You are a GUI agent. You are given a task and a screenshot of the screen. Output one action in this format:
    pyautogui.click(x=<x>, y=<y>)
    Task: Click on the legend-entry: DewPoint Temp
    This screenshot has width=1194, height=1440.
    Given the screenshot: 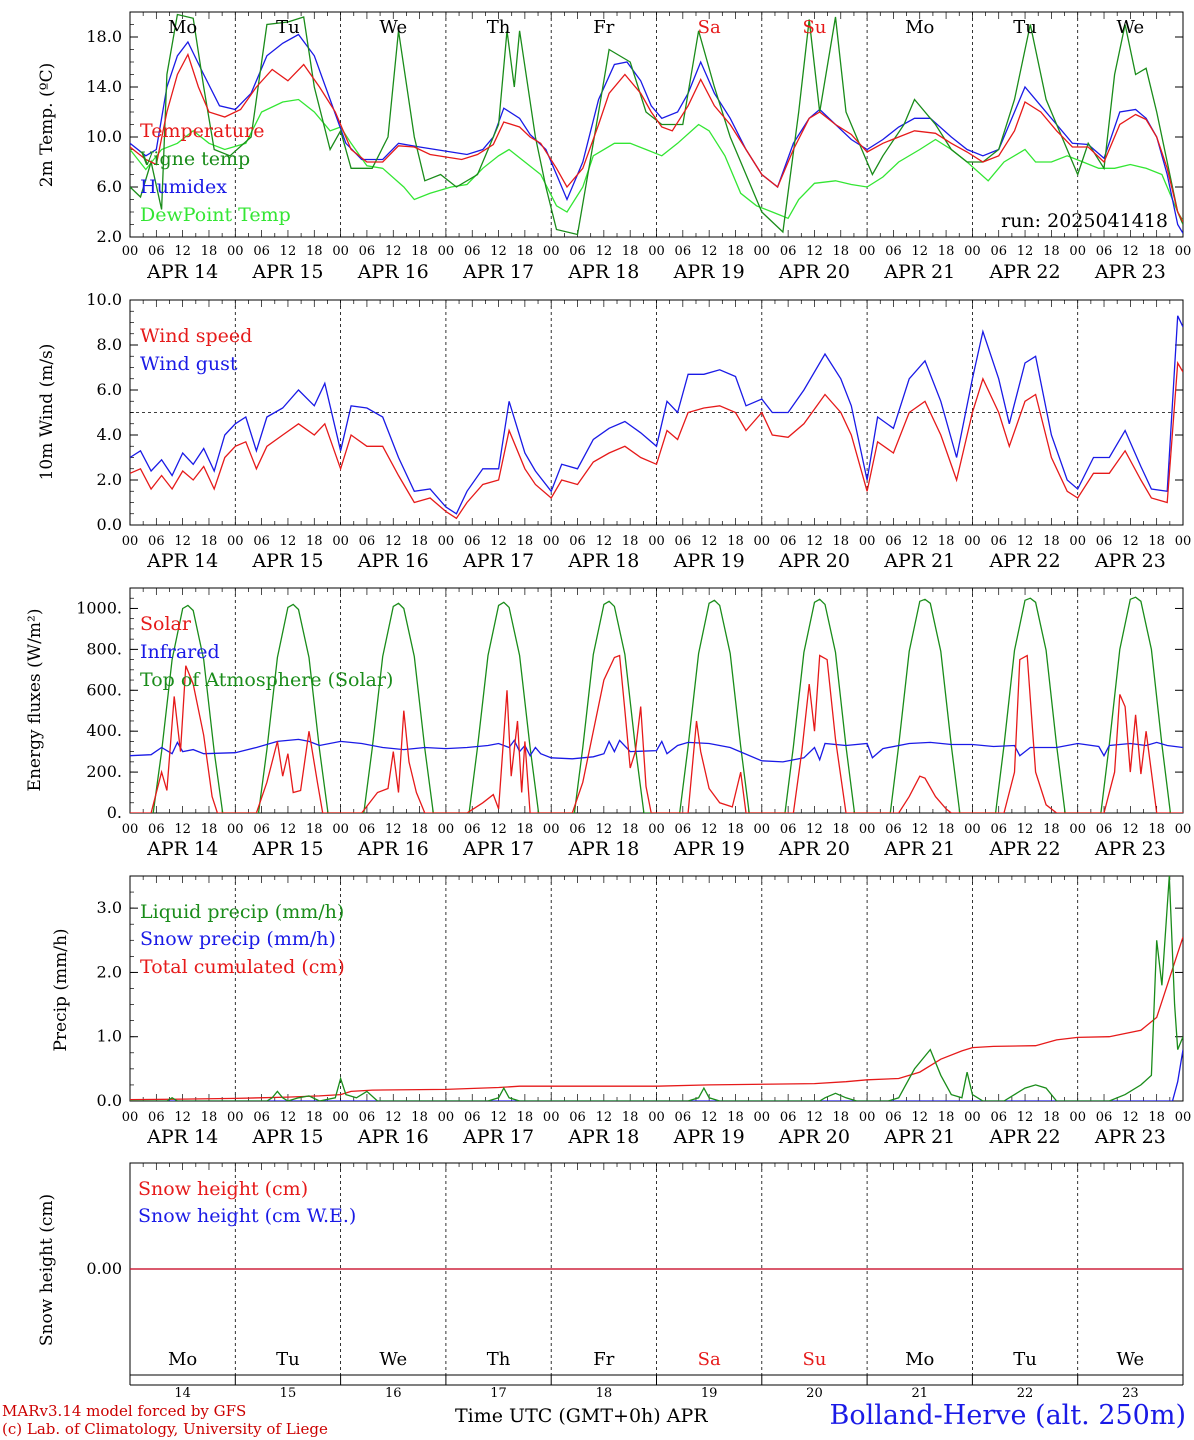 What is the action you would take?
    pyautogui.click(x=215, y=215)
    